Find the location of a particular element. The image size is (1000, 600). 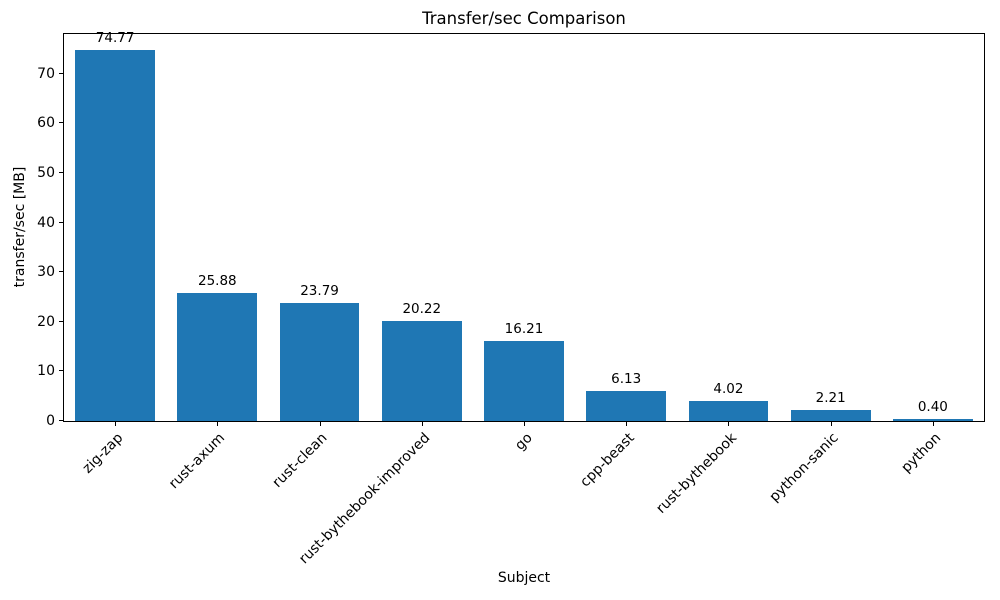

x-tick-label: rust-clean is located at coordinates (300, 460).